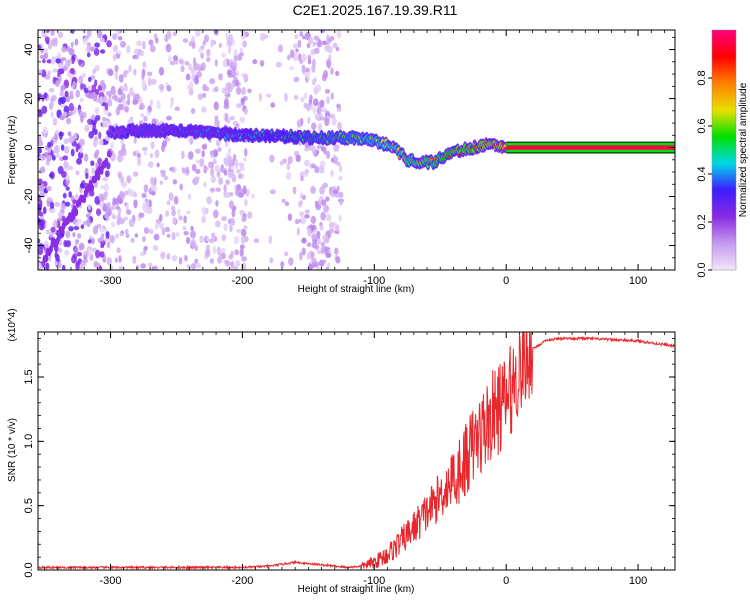 The width and height of the screenshot is (750, 600). I want to click on ridge-tail-cell, so click(76, 212).